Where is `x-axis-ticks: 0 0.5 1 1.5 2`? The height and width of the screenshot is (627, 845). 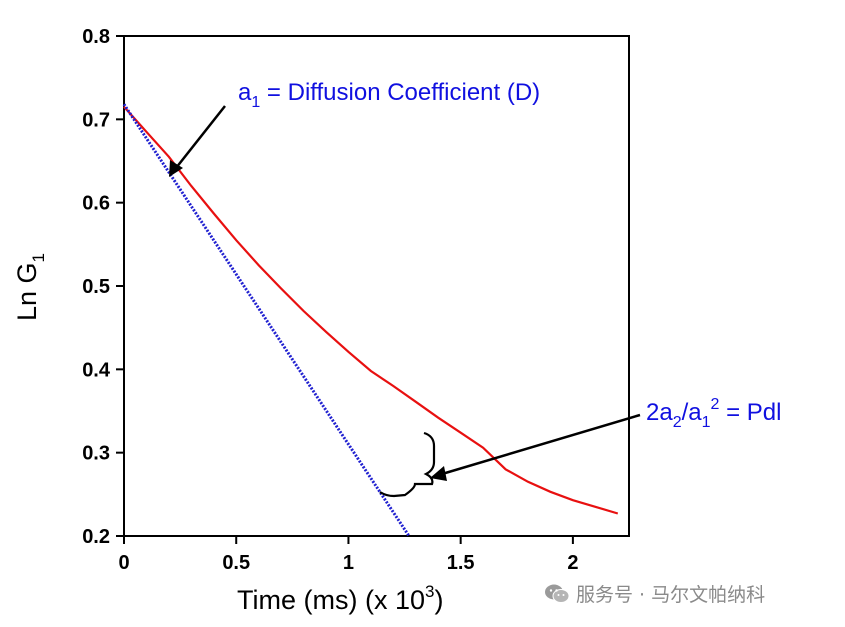 x-axis-ticks: 0 0.5 1 1.5 2 is located at coordinates (348, 555).